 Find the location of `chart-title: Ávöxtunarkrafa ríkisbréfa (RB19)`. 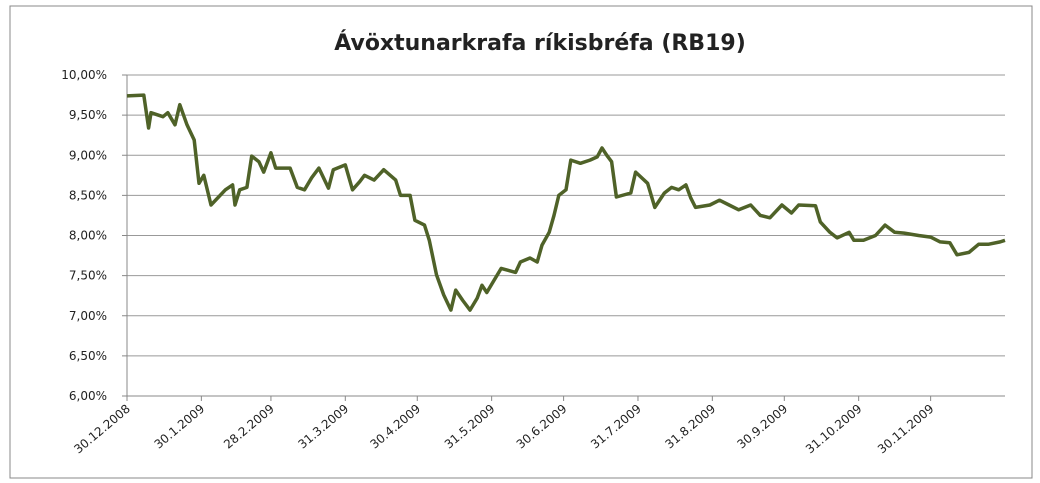

chart-title: Ávöxtunarkrafa ríkisbréfa (RB19) is located at coordinates (540, 43).